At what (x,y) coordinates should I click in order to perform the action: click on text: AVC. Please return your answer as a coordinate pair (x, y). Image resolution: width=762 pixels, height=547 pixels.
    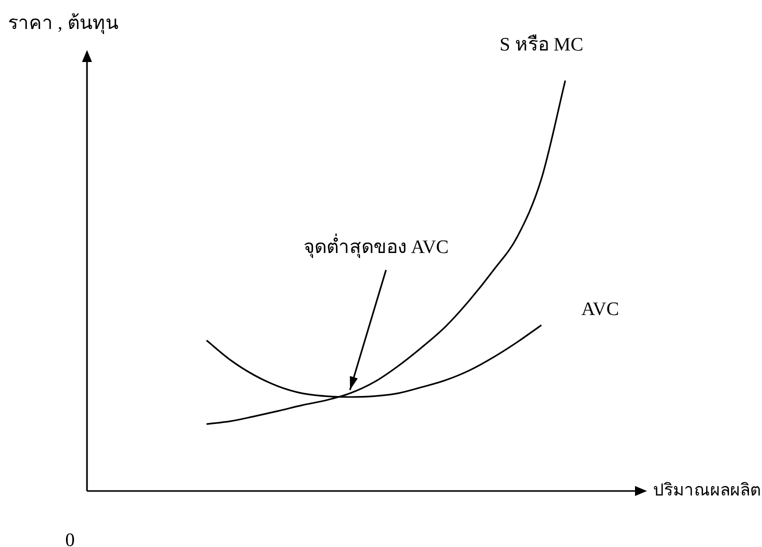
    Looking at the image, I should click on (600, 309).